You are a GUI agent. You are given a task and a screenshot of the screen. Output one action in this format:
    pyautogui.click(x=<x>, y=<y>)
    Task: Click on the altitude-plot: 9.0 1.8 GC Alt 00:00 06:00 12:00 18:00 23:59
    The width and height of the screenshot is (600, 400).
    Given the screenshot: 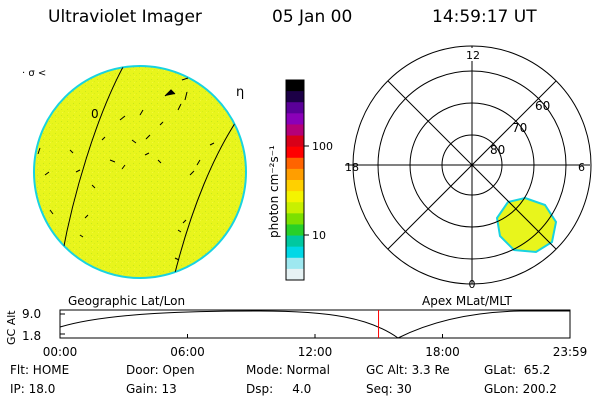 What is the action you would take?
    pyautogui.click(x=296, y=333)
    